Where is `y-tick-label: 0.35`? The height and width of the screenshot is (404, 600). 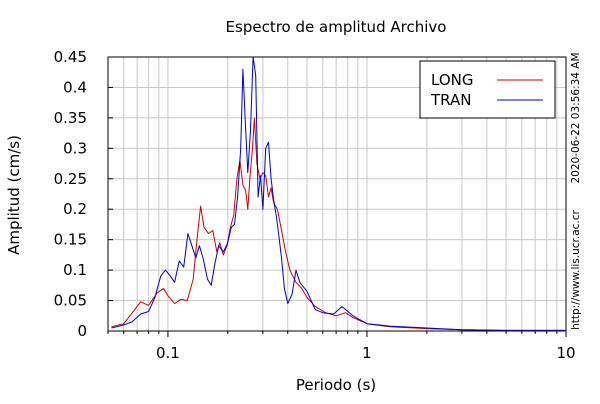 y-tick-label: 0.35 is located at coordinates (70, 118).